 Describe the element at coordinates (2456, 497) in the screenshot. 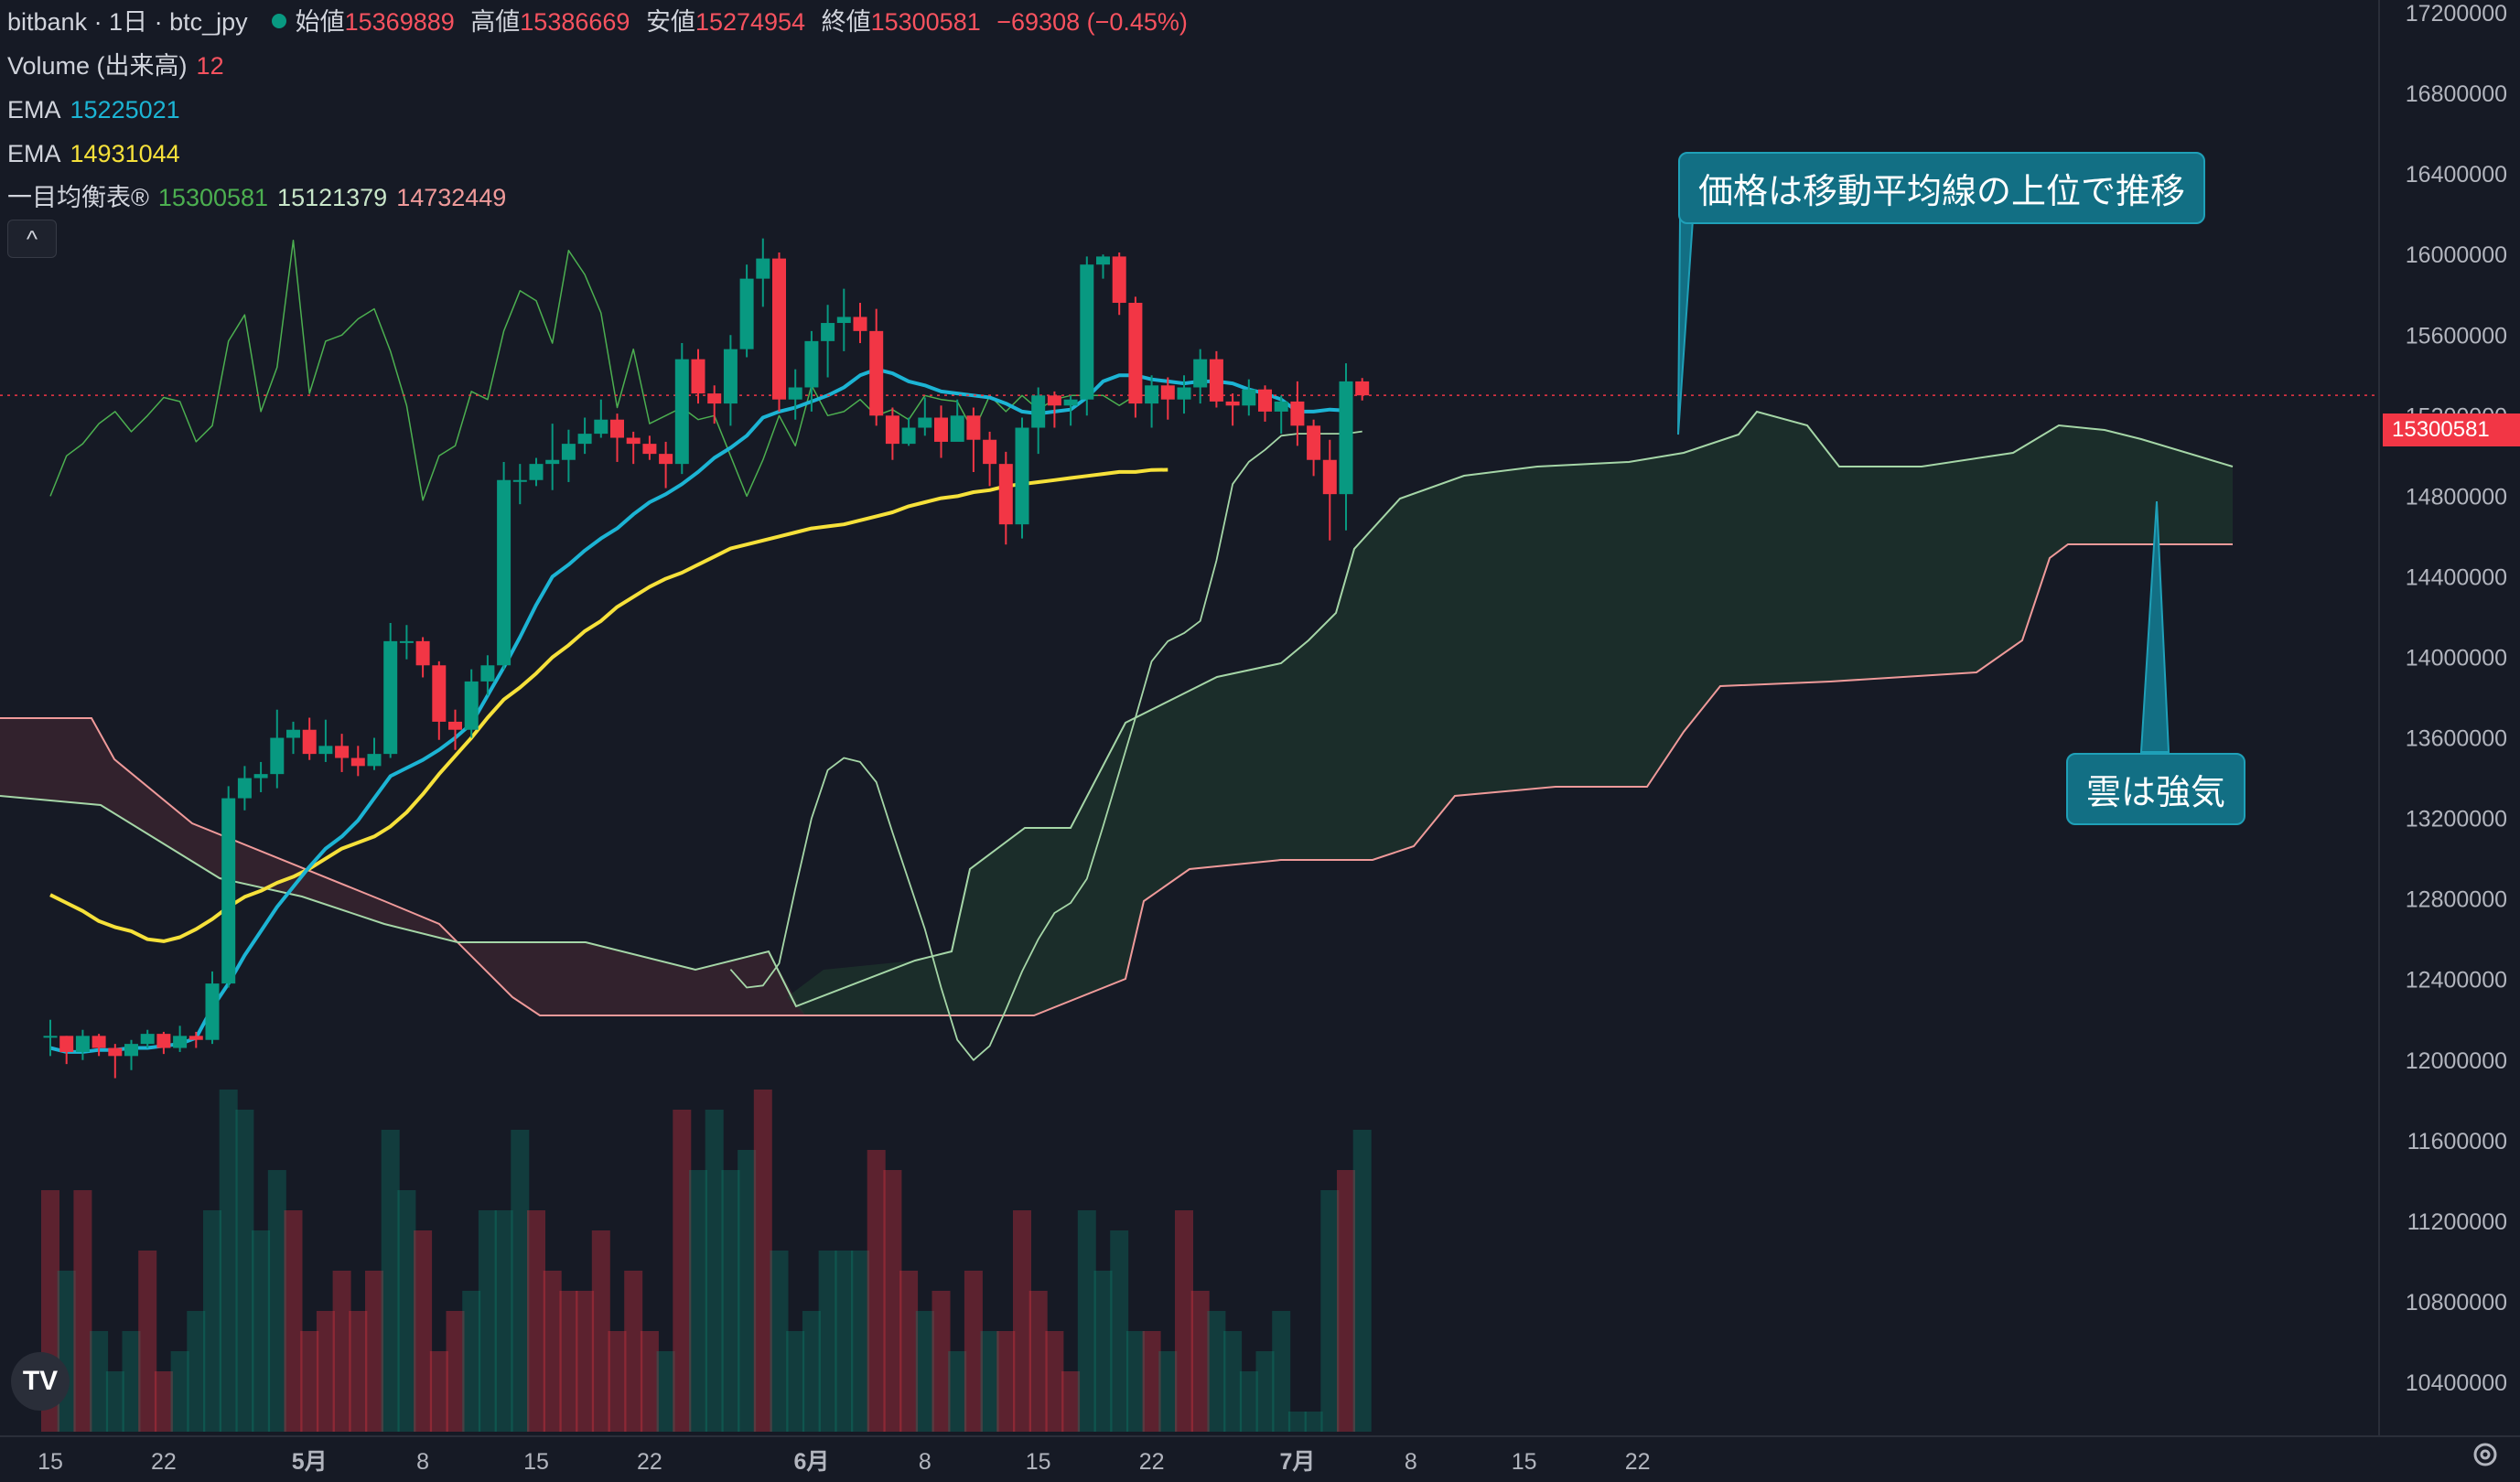

I see `price-tick-label: 14800000` at that location.